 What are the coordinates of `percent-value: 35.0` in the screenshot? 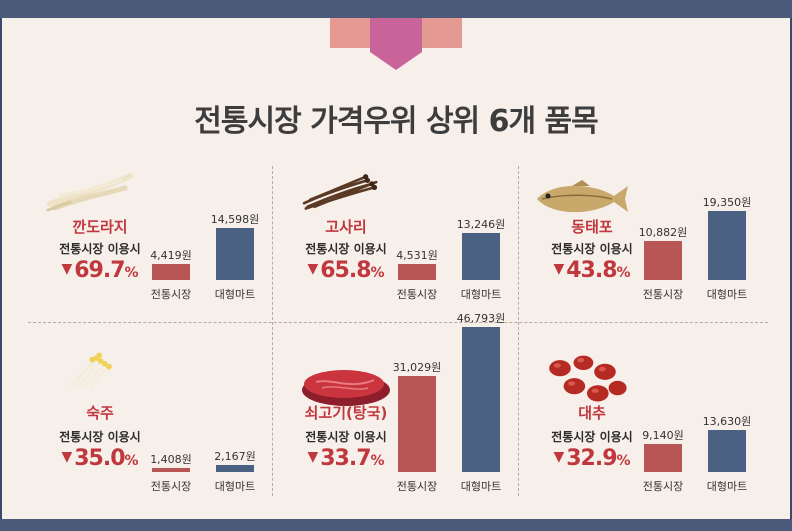 It's located at (99, 458).